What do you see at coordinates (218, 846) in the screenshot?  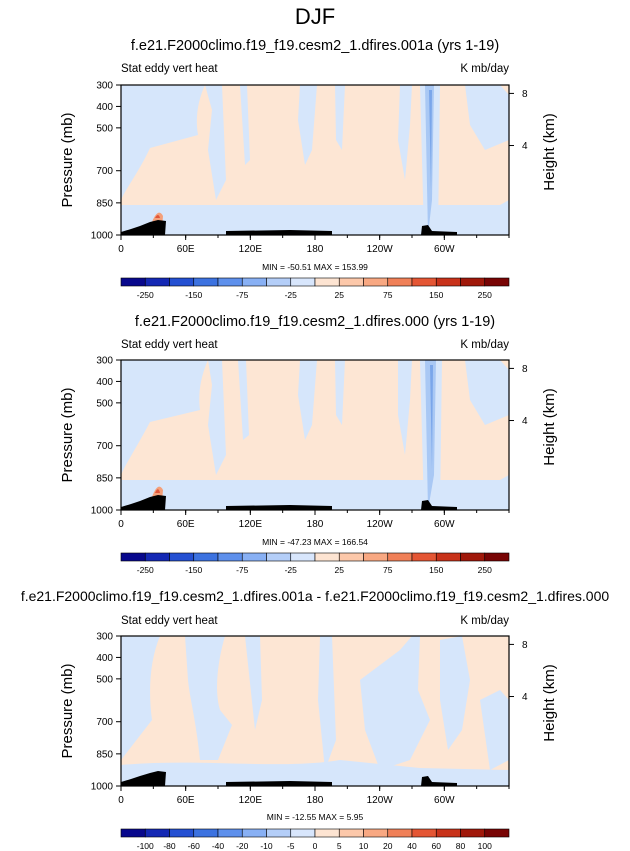 I see `colorbar-label: -40` at bounding box center [218, 846].